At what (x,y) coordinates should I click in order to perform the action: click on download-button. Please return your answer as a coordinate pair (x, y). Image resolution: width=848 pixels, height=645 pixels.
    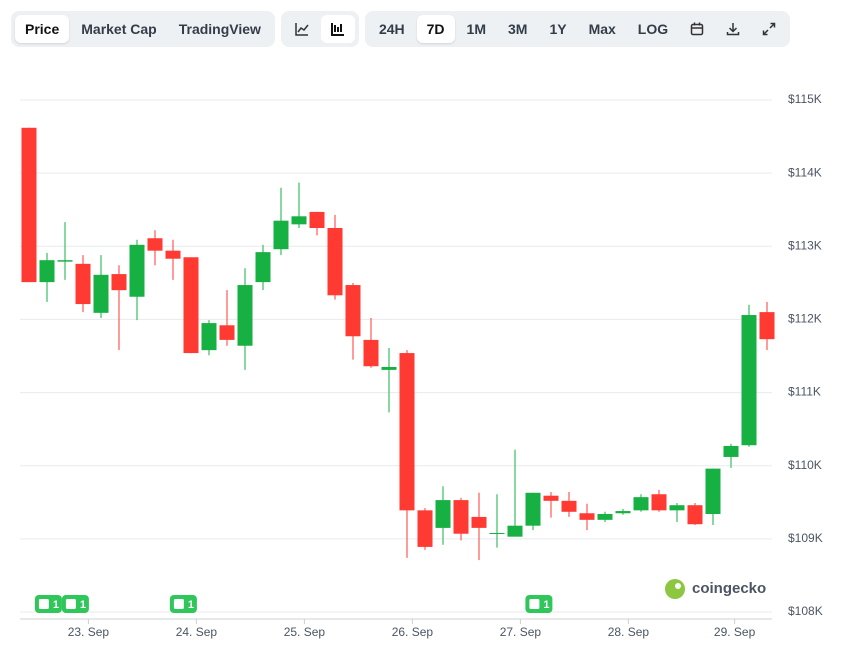
    Looking at the image, I should click on (733, 29).